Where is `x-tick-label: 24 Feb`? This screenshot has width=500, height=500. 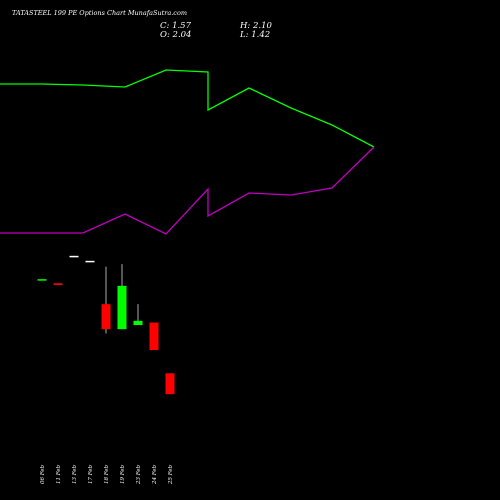 x-tick-label: 24 Feb is located at coordinates (155, 474).